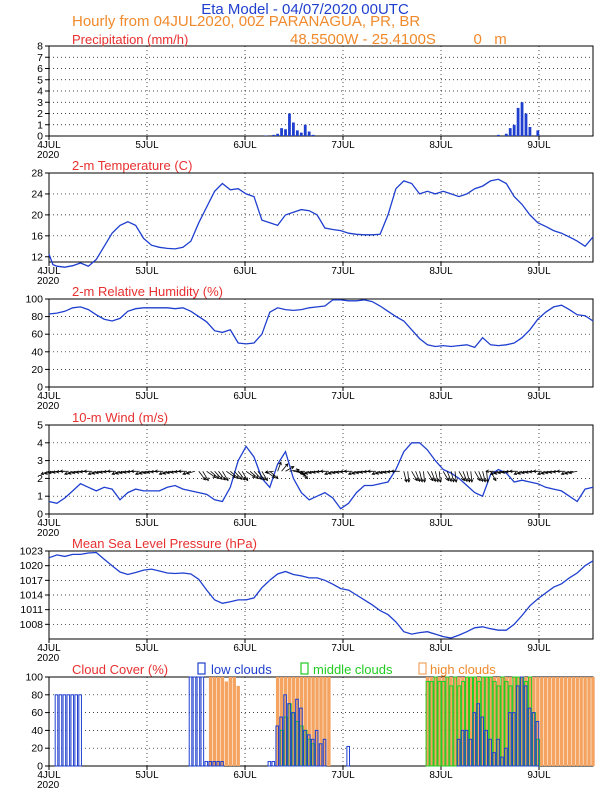  Describe the element at coordinates (422, 668) in the screenshot. I see `legend-high-swatch` at that location.